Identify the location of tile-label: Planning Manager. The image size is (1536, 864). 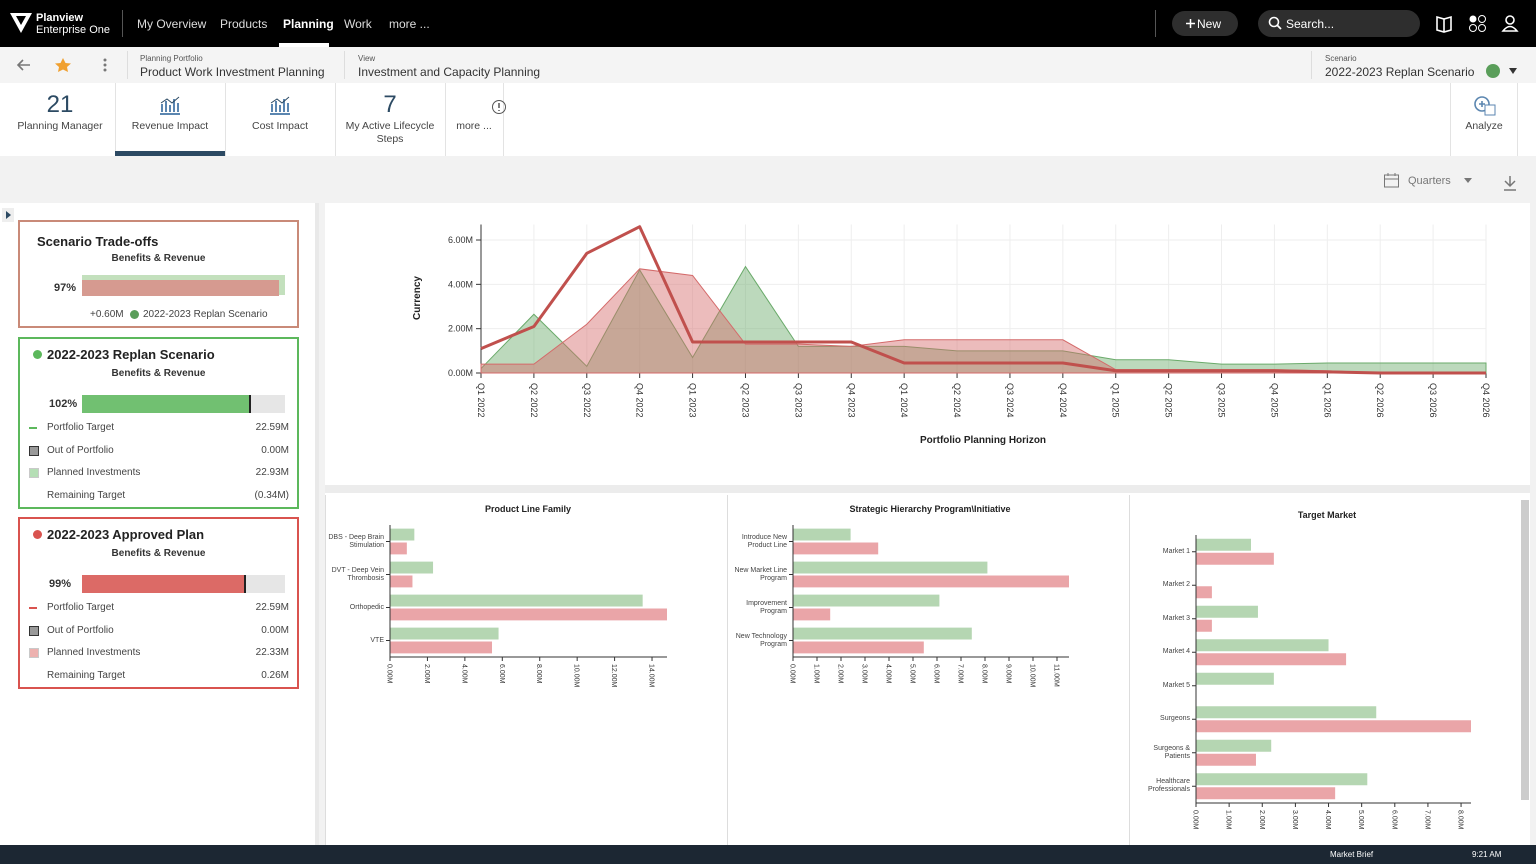
(60, 126).